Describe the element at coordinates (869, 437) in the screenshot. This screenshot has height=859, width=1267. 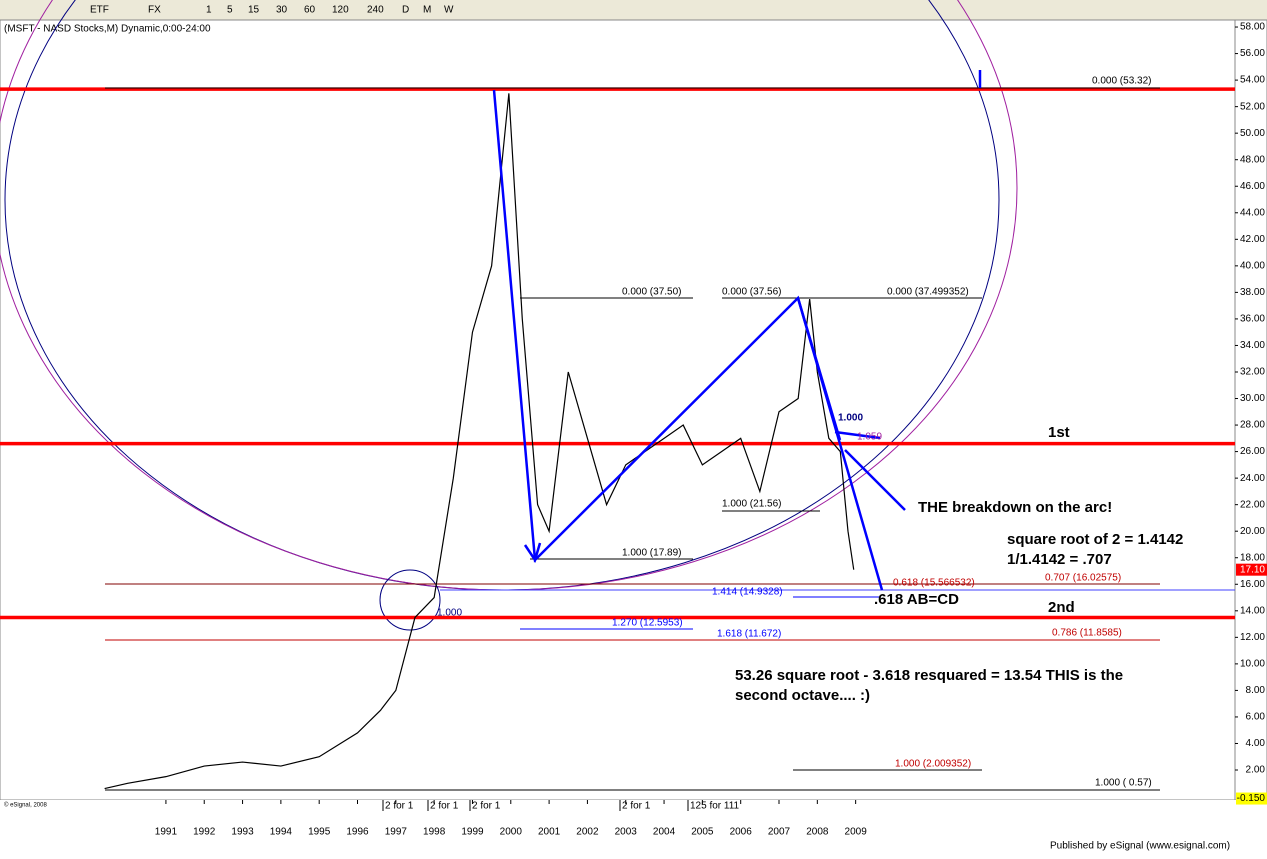
I see `annotation: 1.059` at that location.